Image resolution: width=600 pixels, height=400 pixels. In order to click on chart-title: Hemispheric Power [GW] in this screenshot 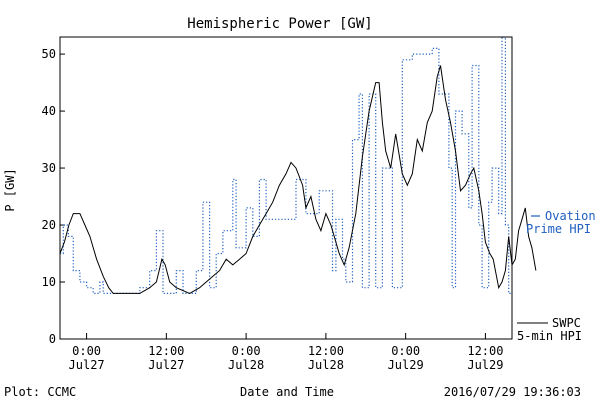, I will do `click(279, 24)`.